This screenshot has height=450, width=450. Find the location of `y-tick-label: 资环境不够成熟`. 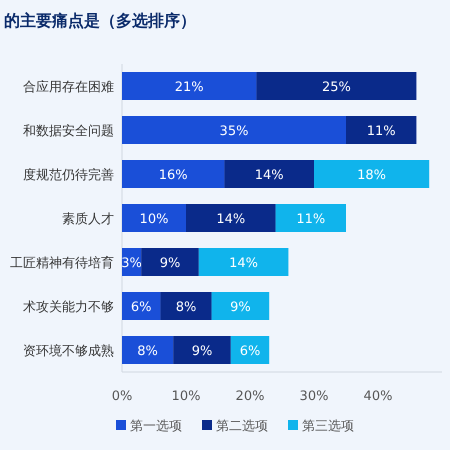

y-tick-label: 资环境不够成熟 is located at coordinates (68, 351).